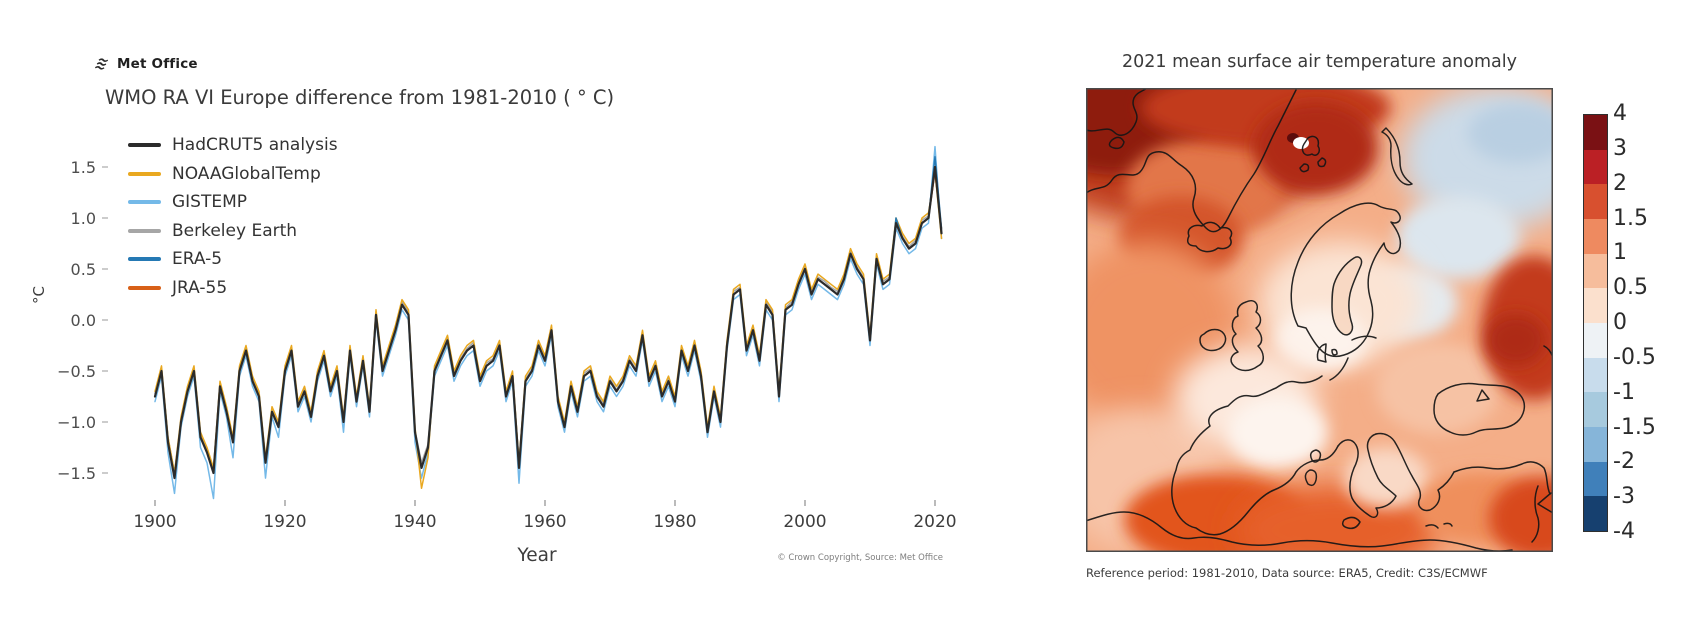 This screenshot has height=619, width=1706. I want to click on colorbar-tick-label: 2, so click(1620, 183).